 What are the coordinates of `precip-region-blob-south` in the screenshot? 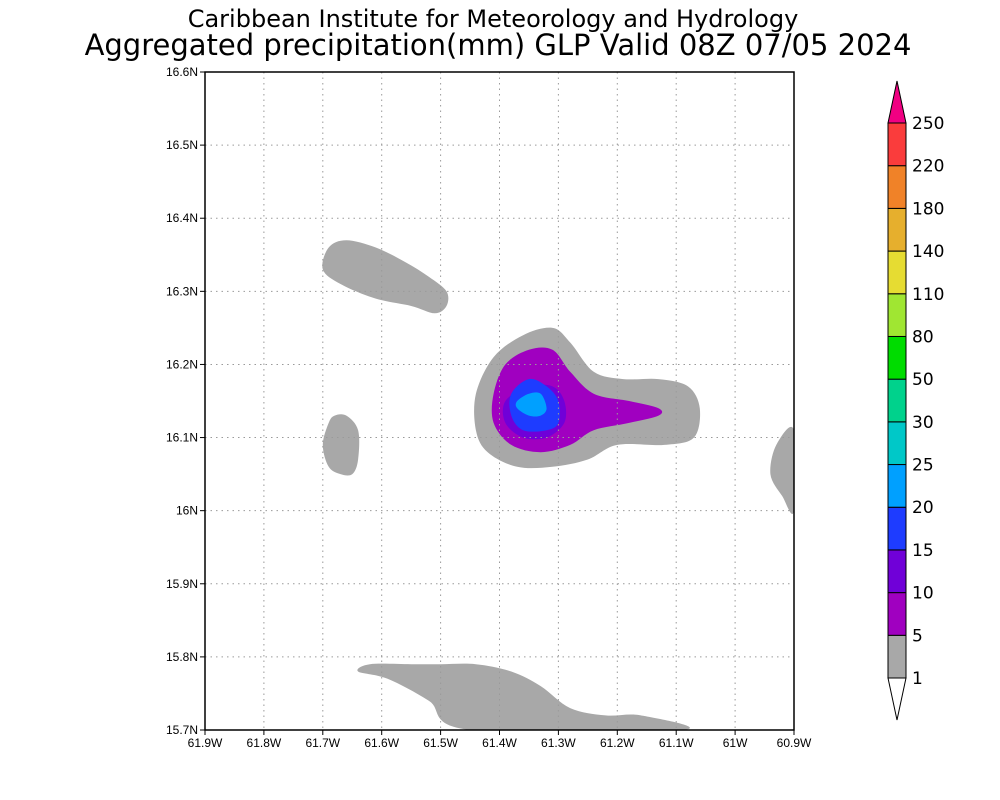 It's located at (523, 696).